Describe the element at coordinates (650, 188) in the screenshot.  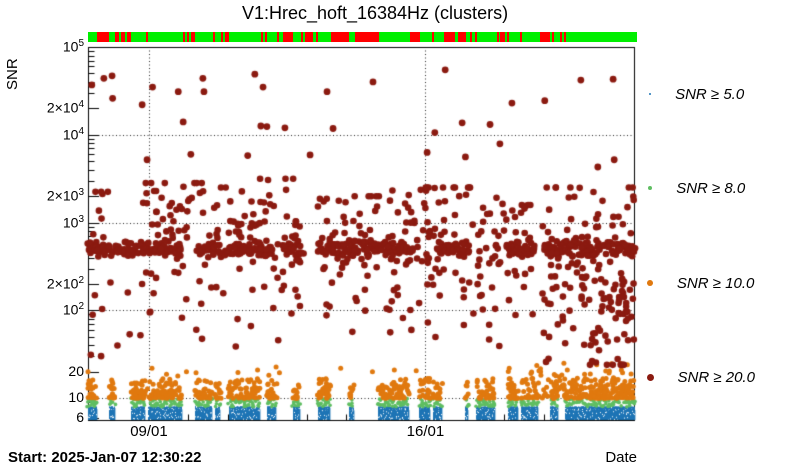
I see `snr8-marker-icon` at that location.